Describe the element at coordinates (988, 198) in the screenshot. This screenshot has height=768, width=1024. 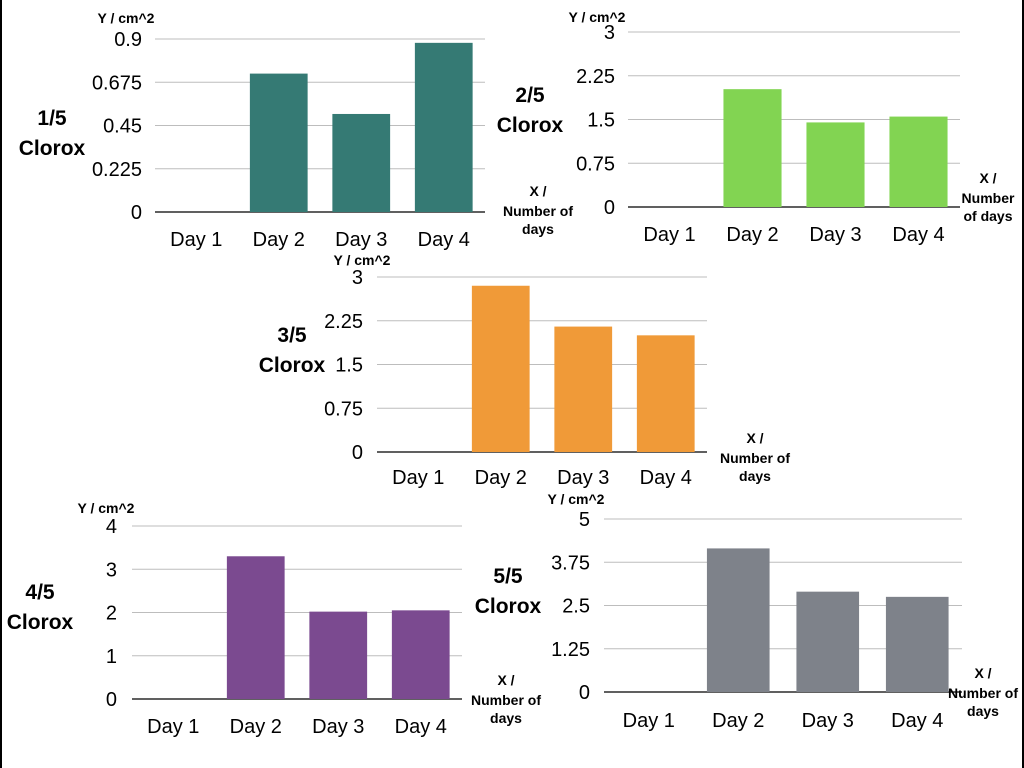
I see `x-axis-label-line: Number` at that location.